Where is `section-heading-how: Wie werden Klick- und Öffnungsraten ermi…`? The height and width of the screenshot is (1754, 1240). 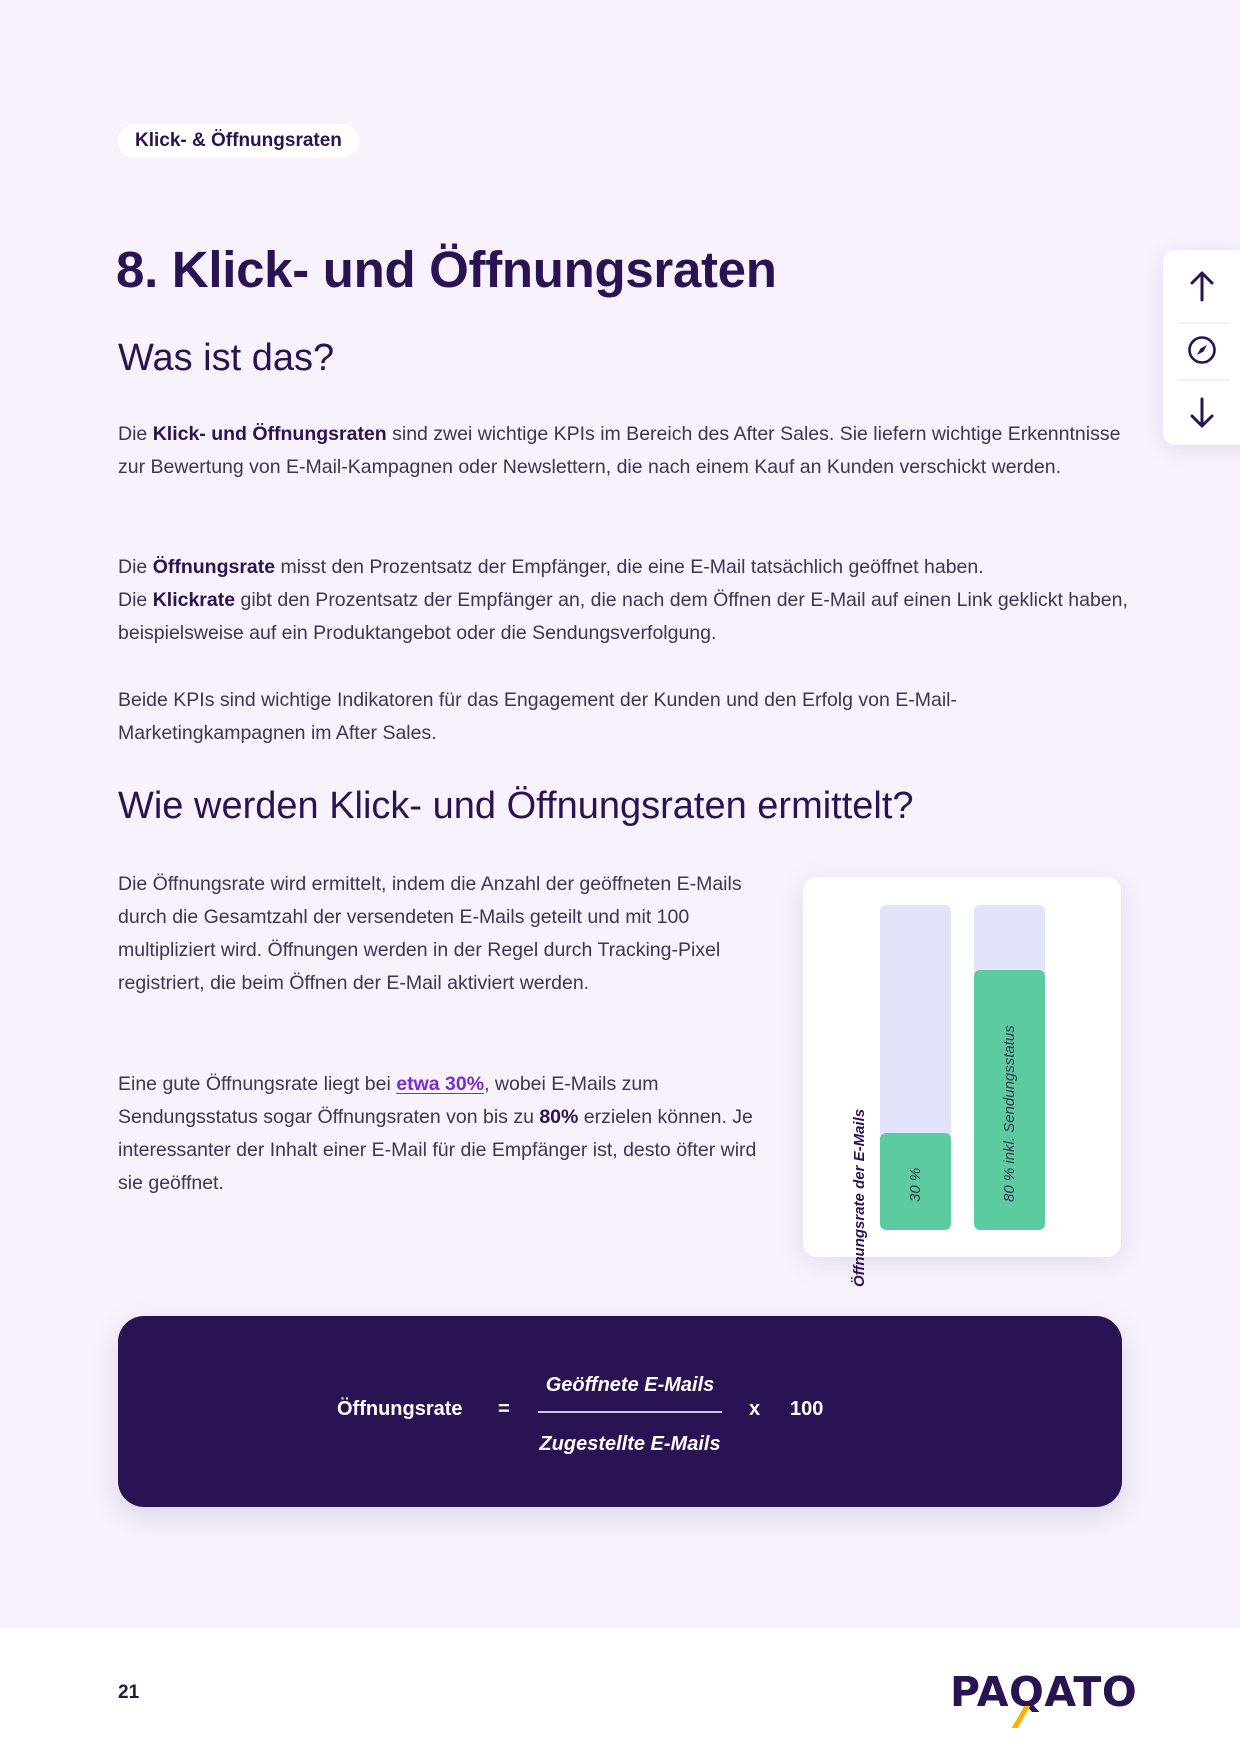
section-heading-how: Wie werden Klick- und Öffnungsraten ermi… is located at coordinates (516, 806).